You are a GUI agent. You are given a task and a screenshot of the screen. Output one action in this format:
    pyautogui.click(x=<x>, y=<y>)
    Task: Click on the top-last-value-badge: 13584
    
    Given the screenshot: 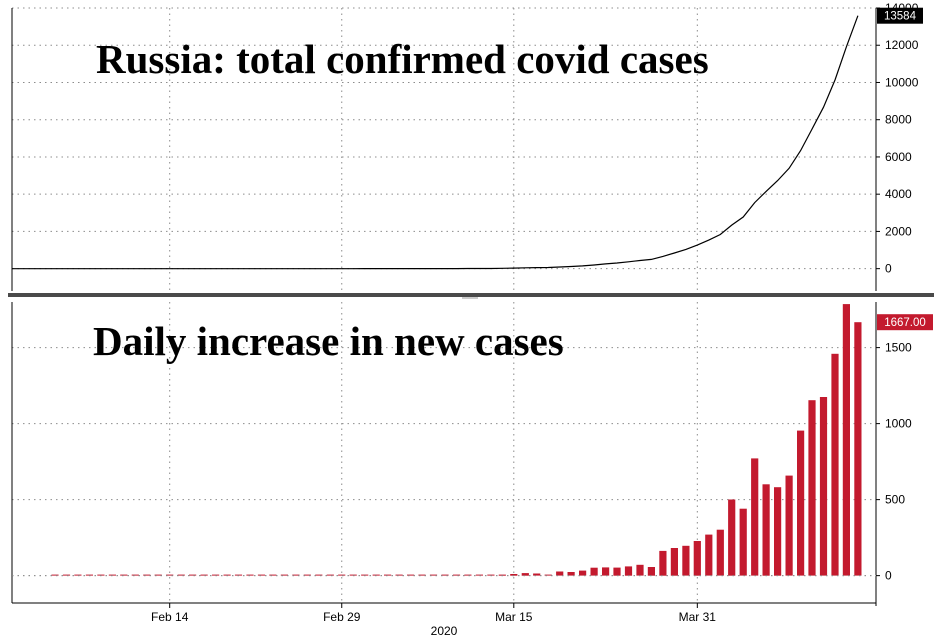 What is the action you would take?
    pyautogui.click(x=900, y=15)
    